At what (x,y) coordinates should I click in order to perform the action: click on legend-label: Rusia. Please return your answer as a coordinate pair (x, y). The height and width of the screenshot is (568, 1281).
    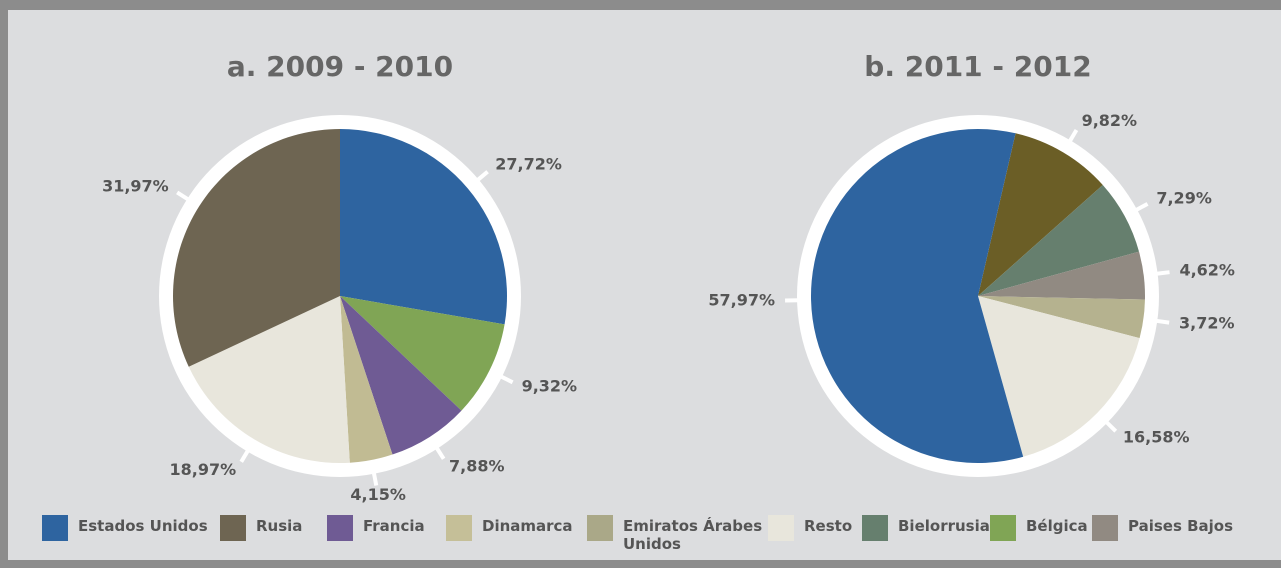
    Looking at the image, I should click on (279, 526).